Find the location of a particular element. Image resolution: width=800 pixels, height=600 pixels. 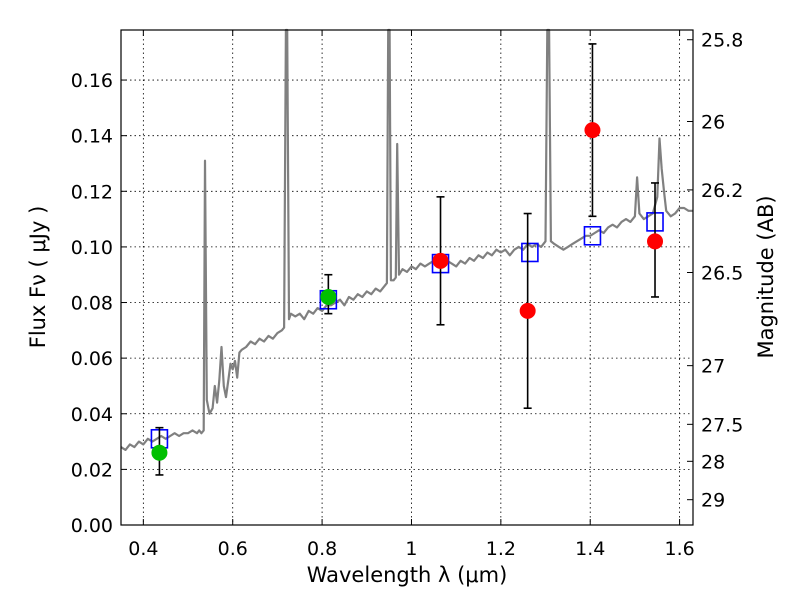

x-tick-label: 1.4 is located at coordinates (590, 549).